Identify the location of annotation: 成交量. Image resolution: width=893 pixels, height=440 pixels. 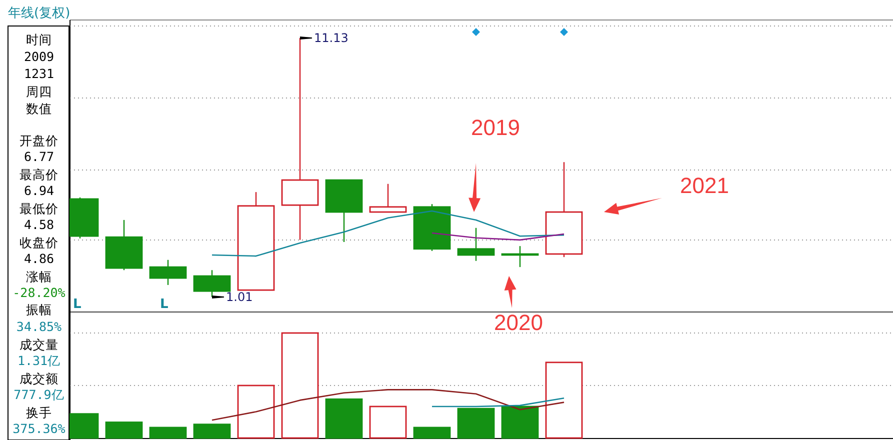
(39, 344).